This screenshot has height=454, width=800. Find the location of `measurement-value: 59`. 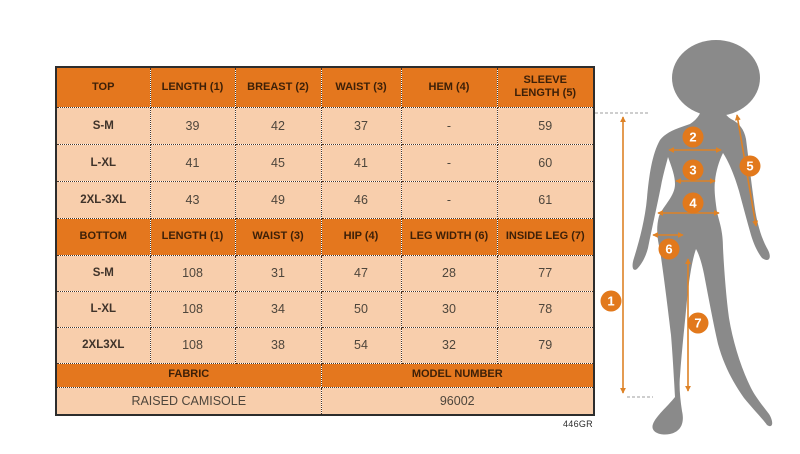

measurement-value: 59 is located at coordinates (545, 125).